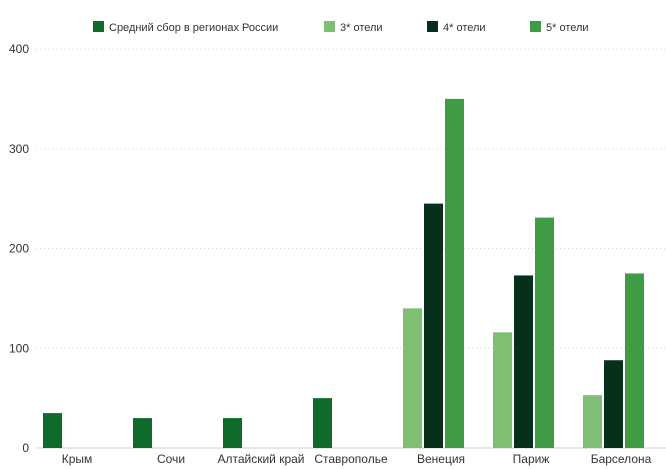 Image resolution: width=666 pixels, height=469 pixels. What do you see at coordinates (19, 348) in the screenshot?
I see `y-tick-label-100: 100` at bounding box center [19, 348].